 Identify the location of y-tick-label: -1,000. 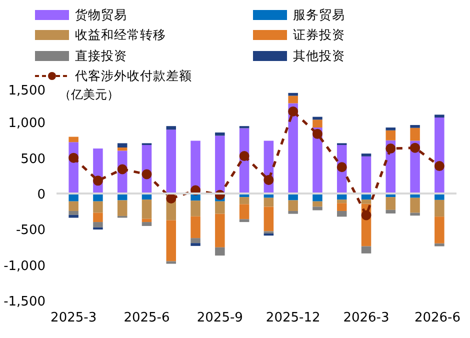
(25, 266).